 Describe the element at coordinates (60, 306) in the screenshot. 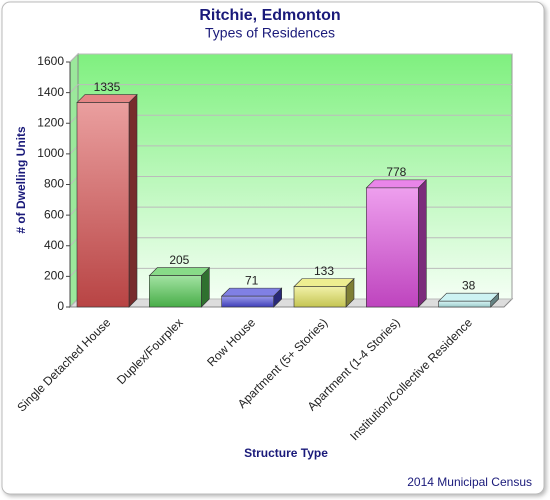

I see `y-tick-label: 0` at that location.